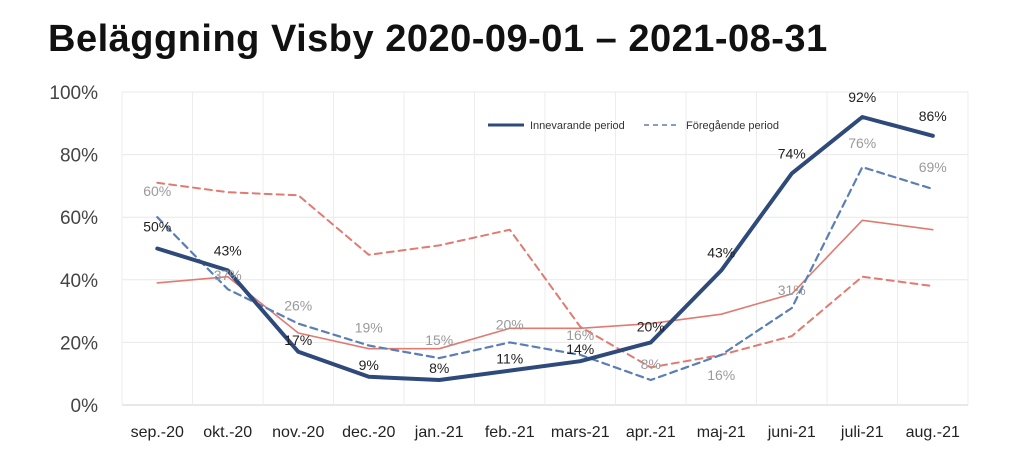 This screenshot has width=1024, height=468. What do you see at coordinates (79, 281) in the screenshot?
I see `y-tick-label: 40%` at bounding box center [79, 281].